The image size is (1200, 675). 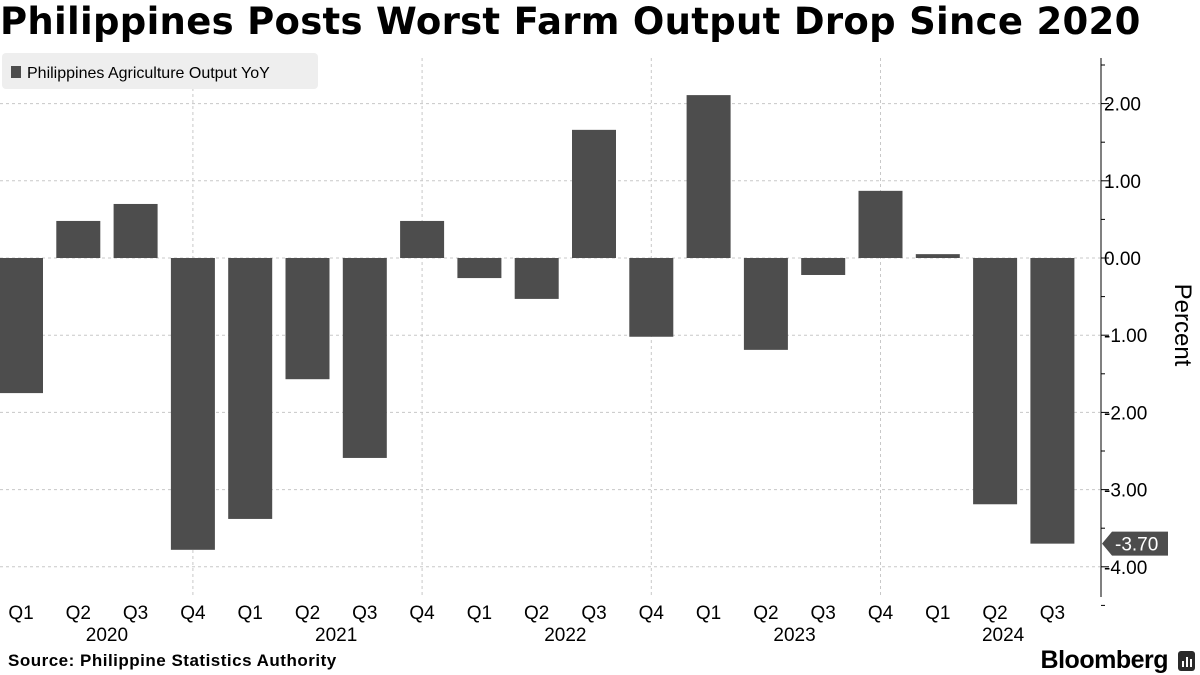 What do you see at coordinates (1122, 182) in the screenshot?
I see `y-tick-label: 1.00` at bounding box center [1122, 182].